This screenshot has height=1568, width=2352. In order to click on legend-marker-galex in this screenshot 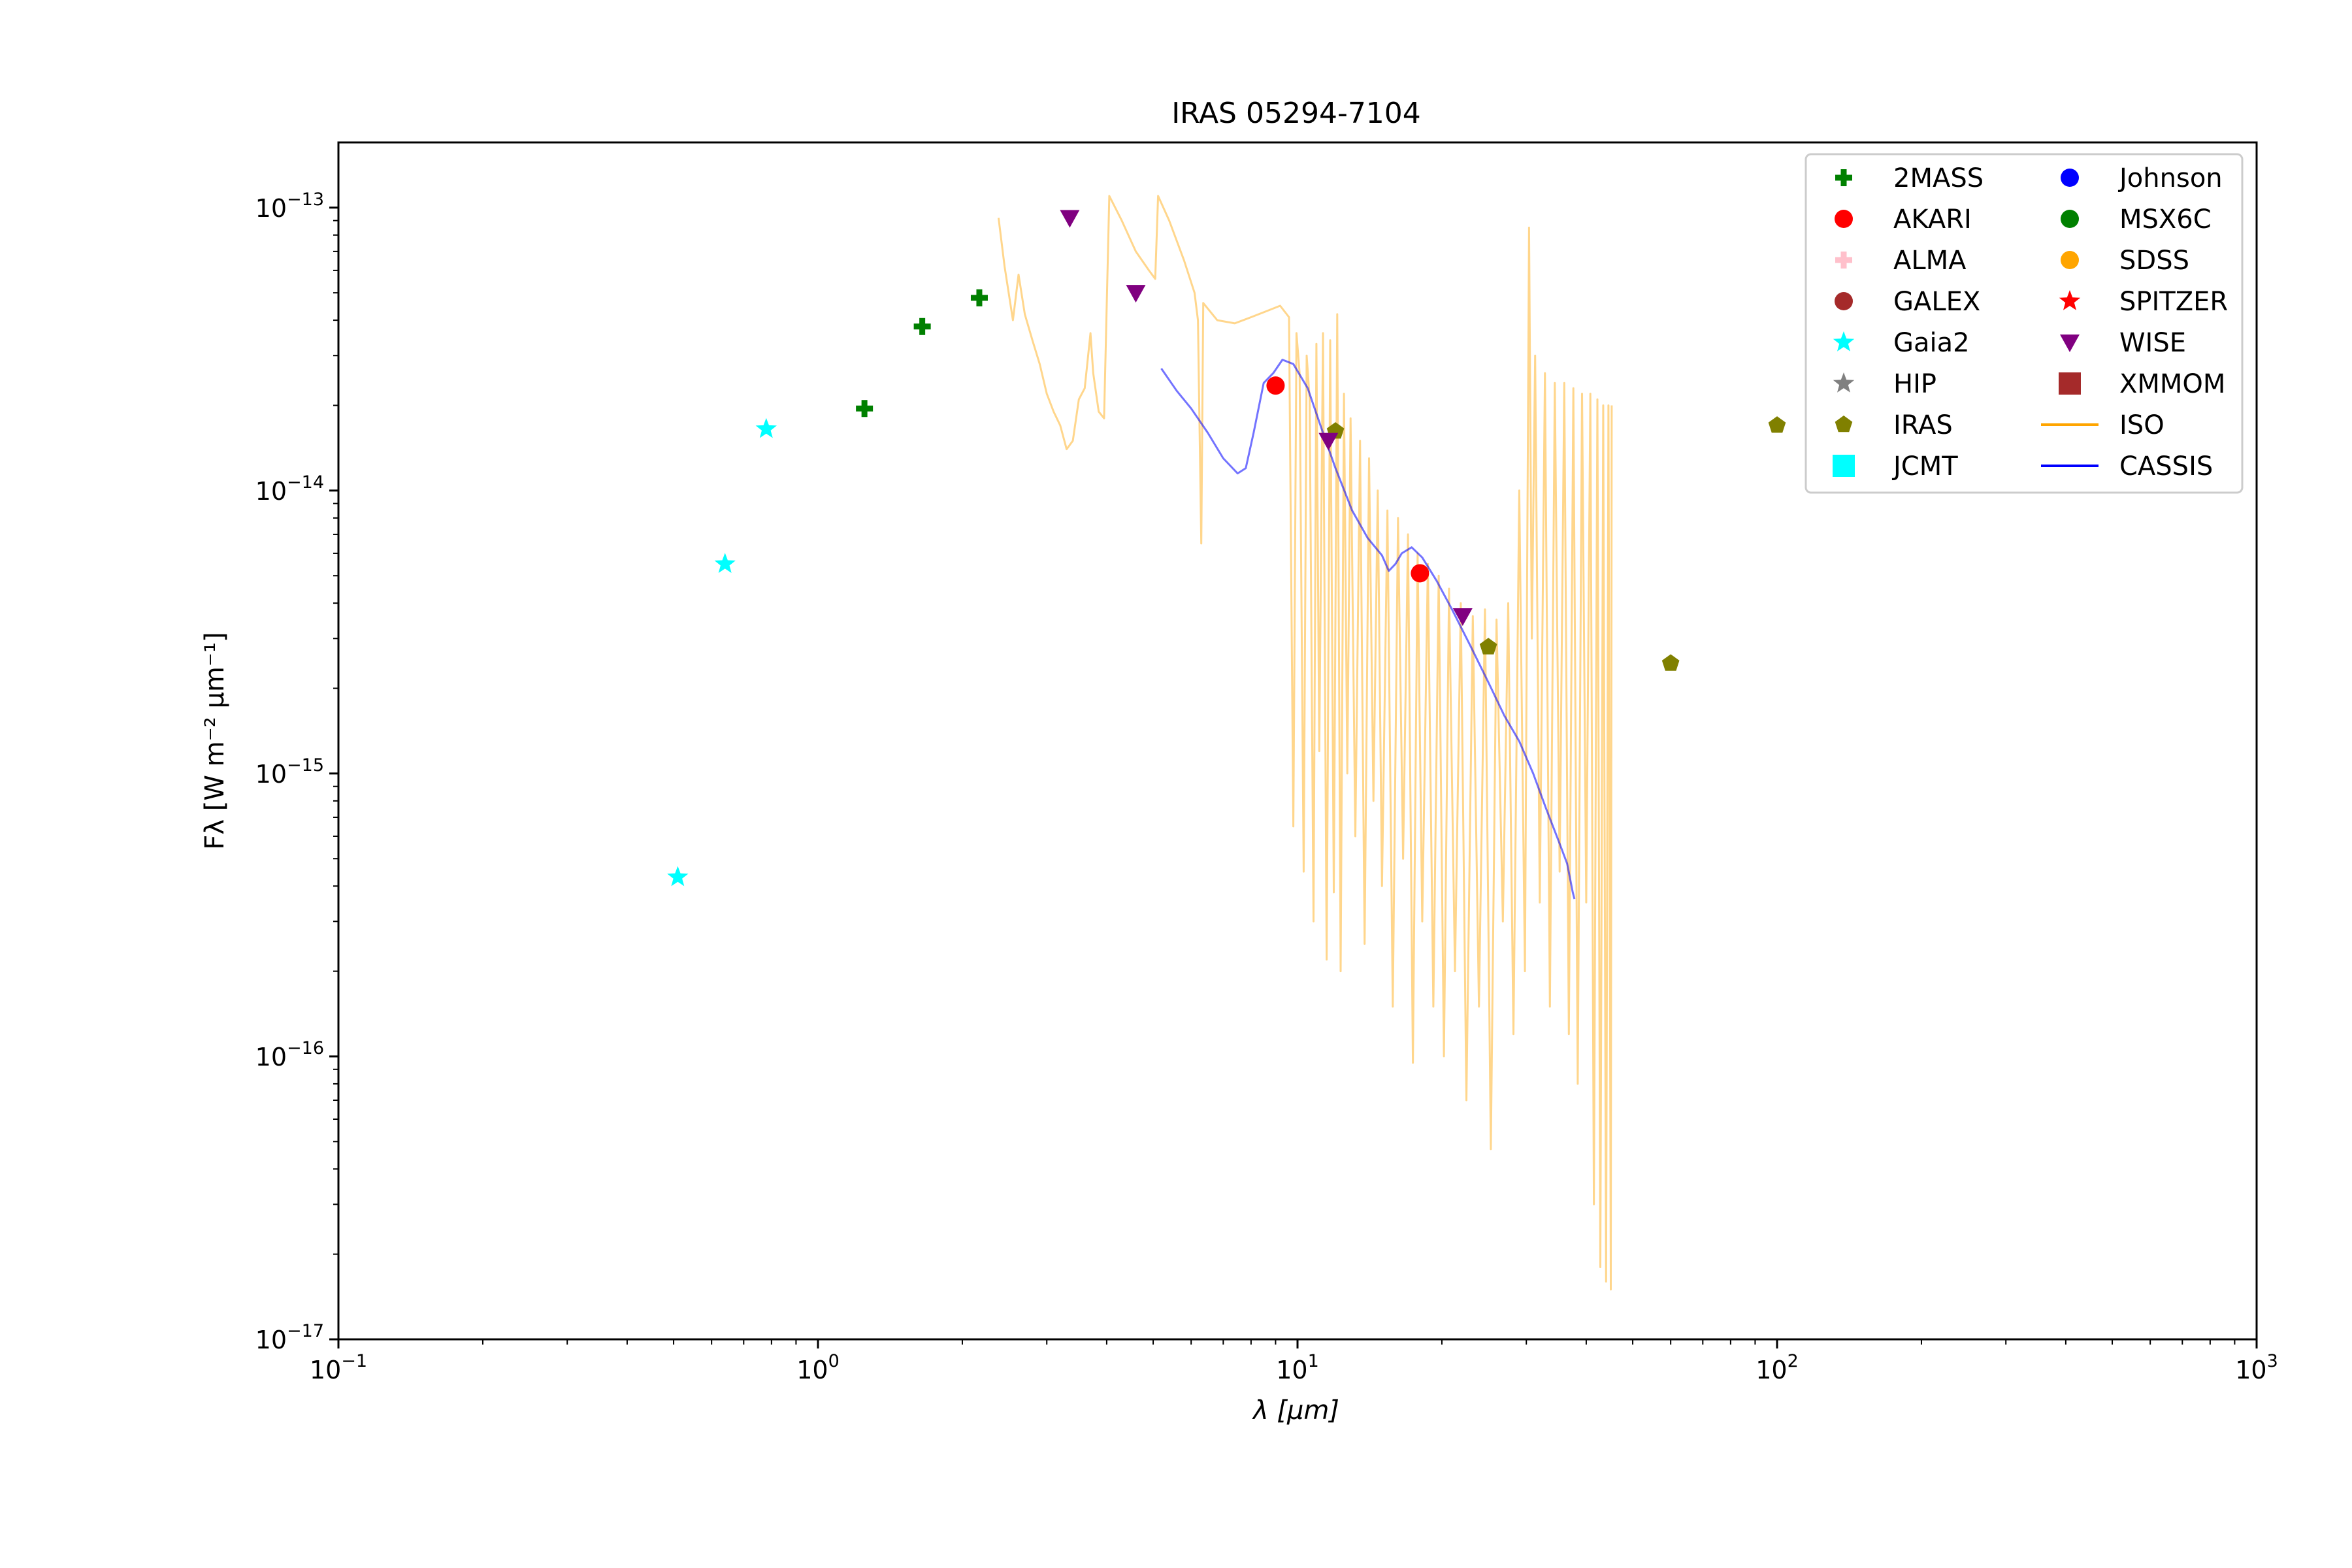, I will do `click(1844, 301)`.